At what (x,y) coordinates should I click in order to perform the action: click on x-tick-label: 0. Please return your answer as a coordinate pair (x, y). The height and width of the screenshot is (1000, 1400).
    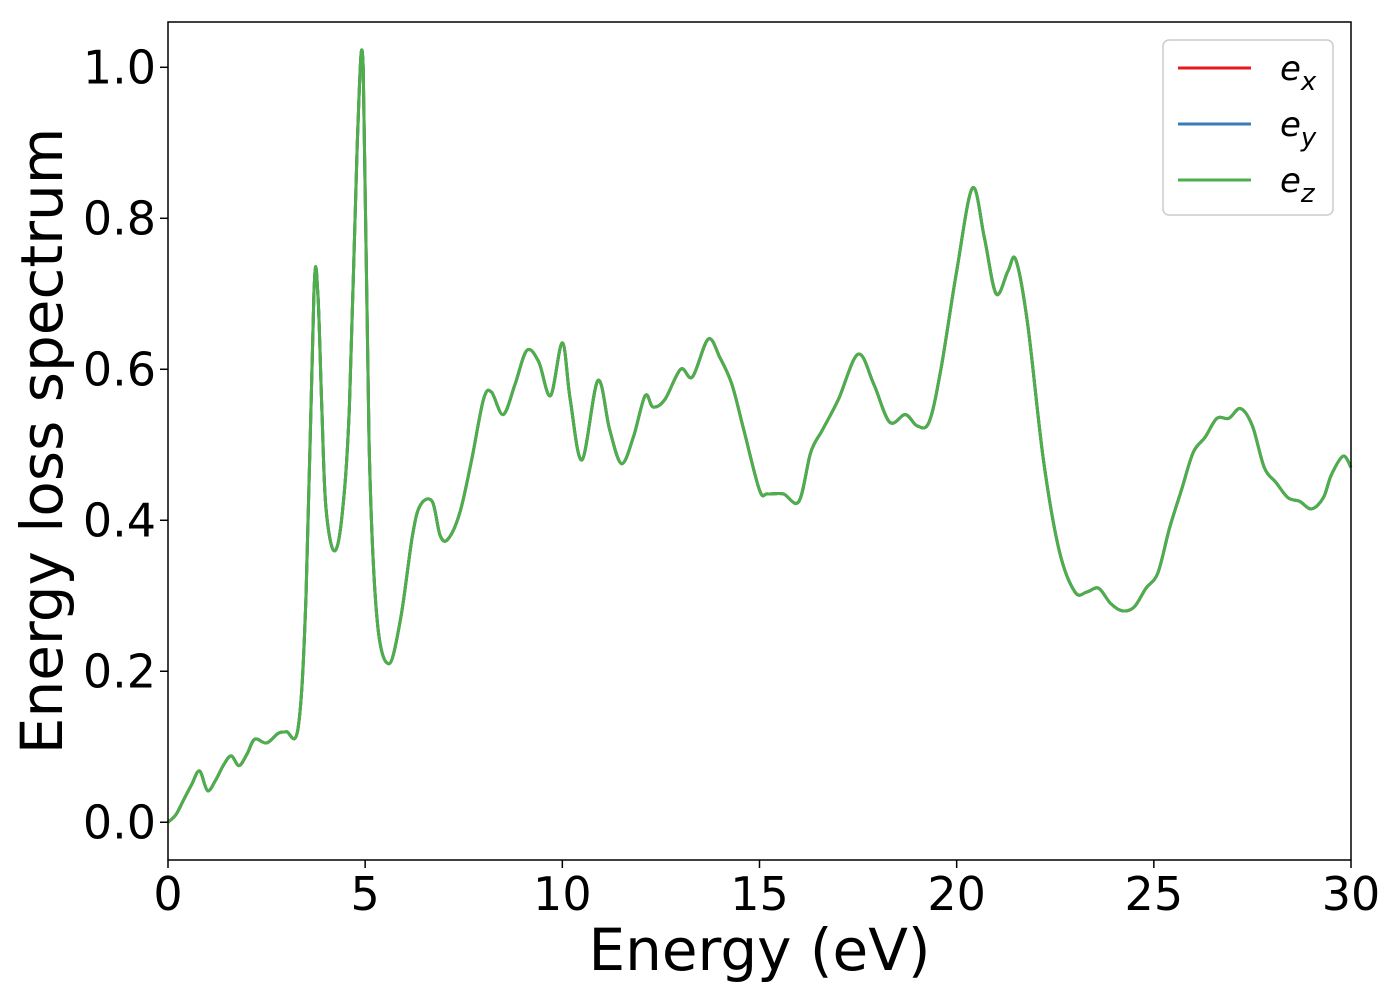
    Looking at the image, I should click on (167, 894).